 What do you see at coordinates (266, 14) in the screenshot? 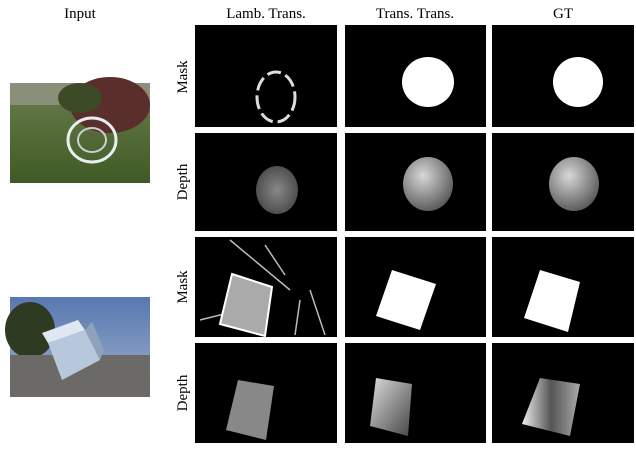
I see `column-header: Lamb. Trans.` at bounding box center [266, 14].